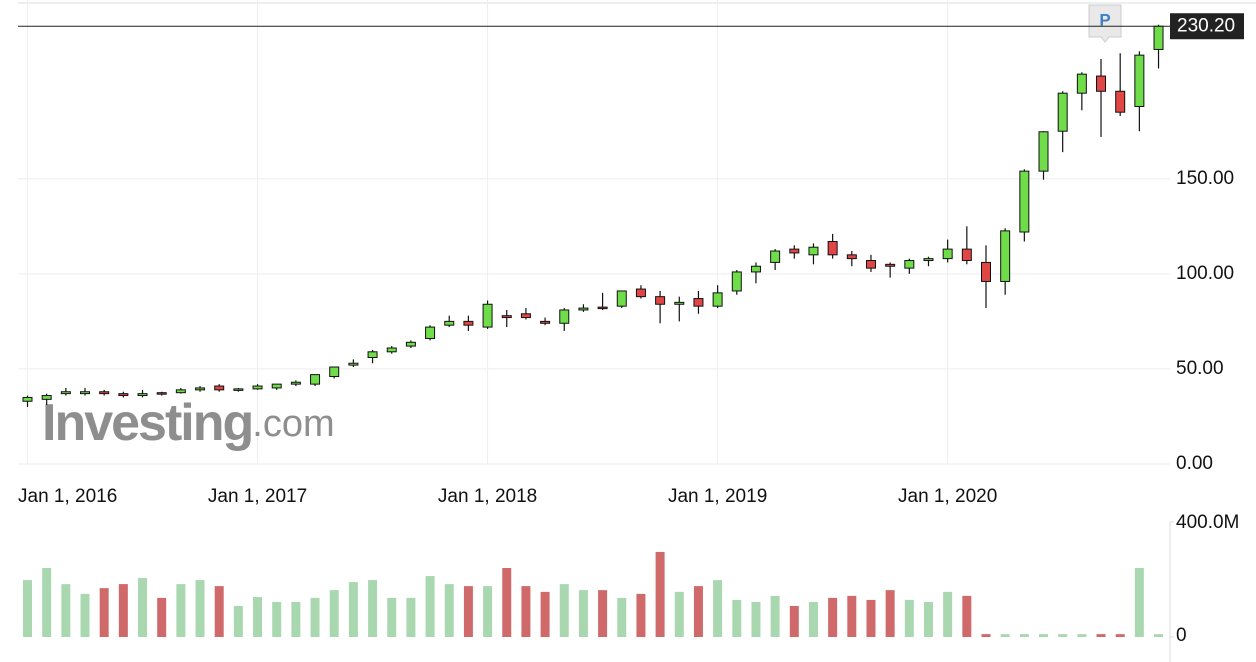 The height and width of the screenshot is (662, 1256). What do you see at coordinates (293, 424) in the screenshot?
I see `watermark-suffix: .com` at bounding box center [293, 424].